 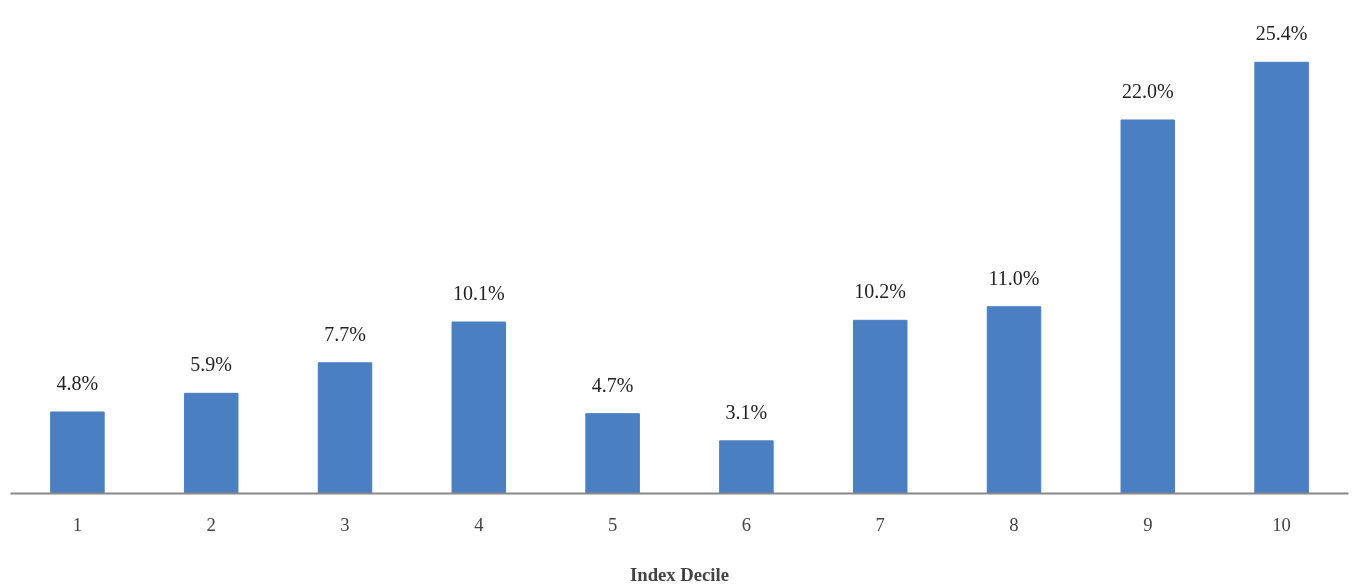 I want to click on x-tick-label: 5, so click(x=612, y=524).